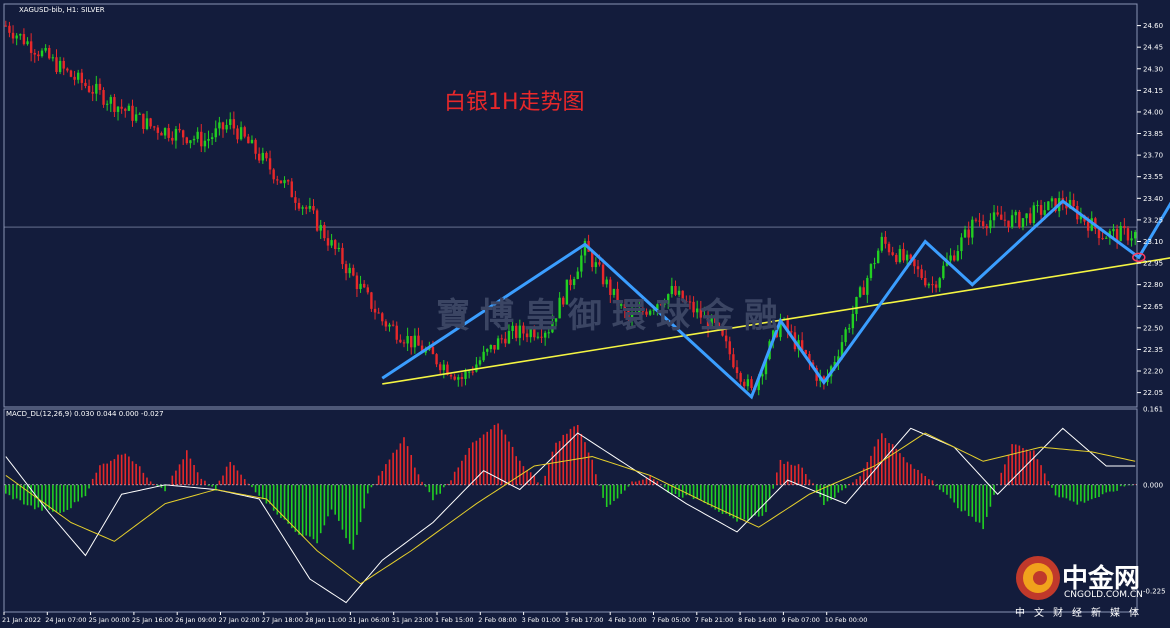 This screenshot has width=1170, height=628. Describe the element at coordinates (239, 620) in the screenshot. I see `time-tick-label: 27 Jan 02:00` at that location.